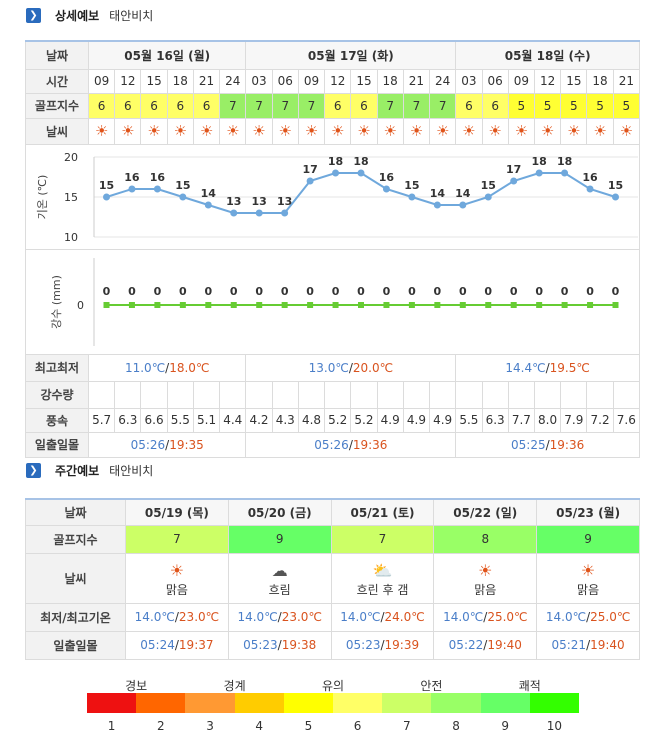  Describe the element at coordinates (161, 703) in the screenshot. I see `legend-color-swatch` at that location.